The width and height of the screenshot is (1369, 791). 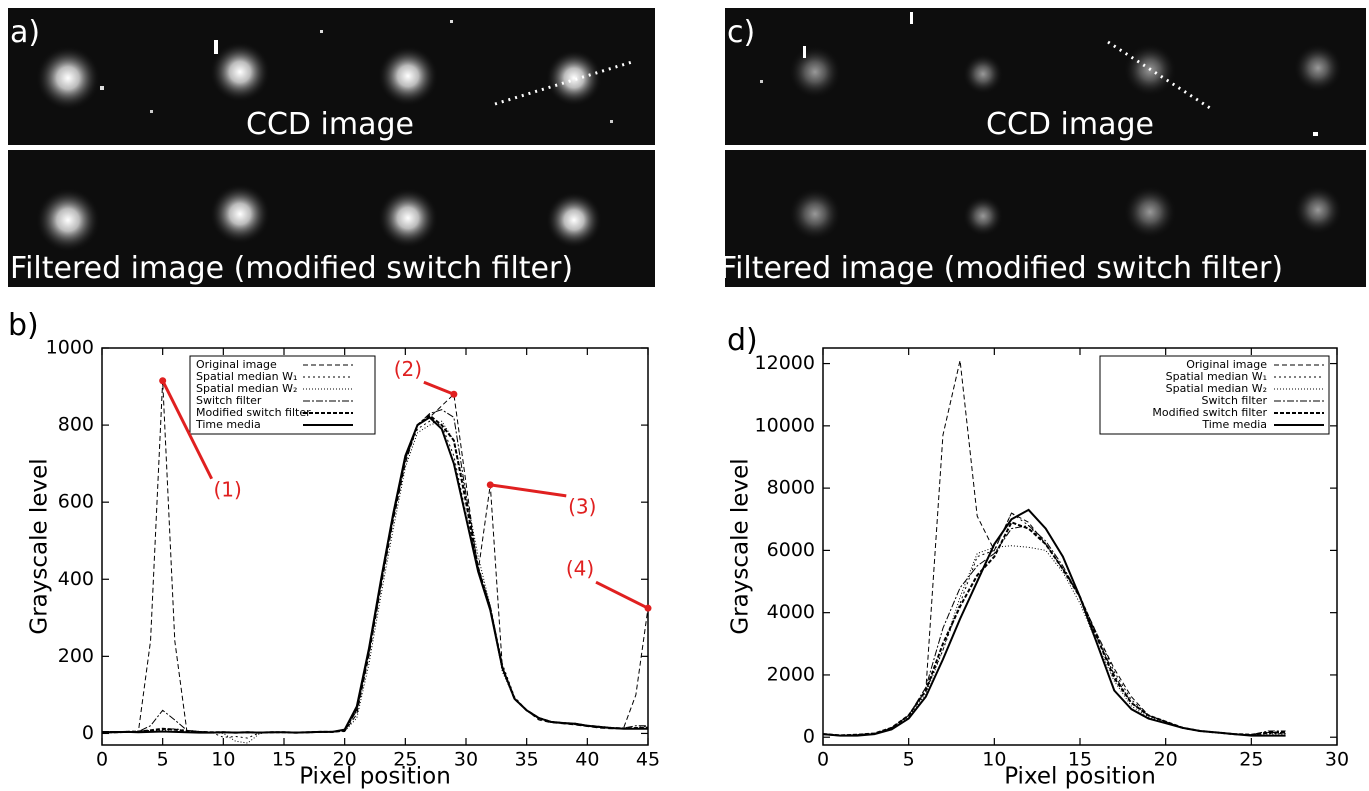 I want to click on y-tick-label: 2000, so click(x=791, y=674).